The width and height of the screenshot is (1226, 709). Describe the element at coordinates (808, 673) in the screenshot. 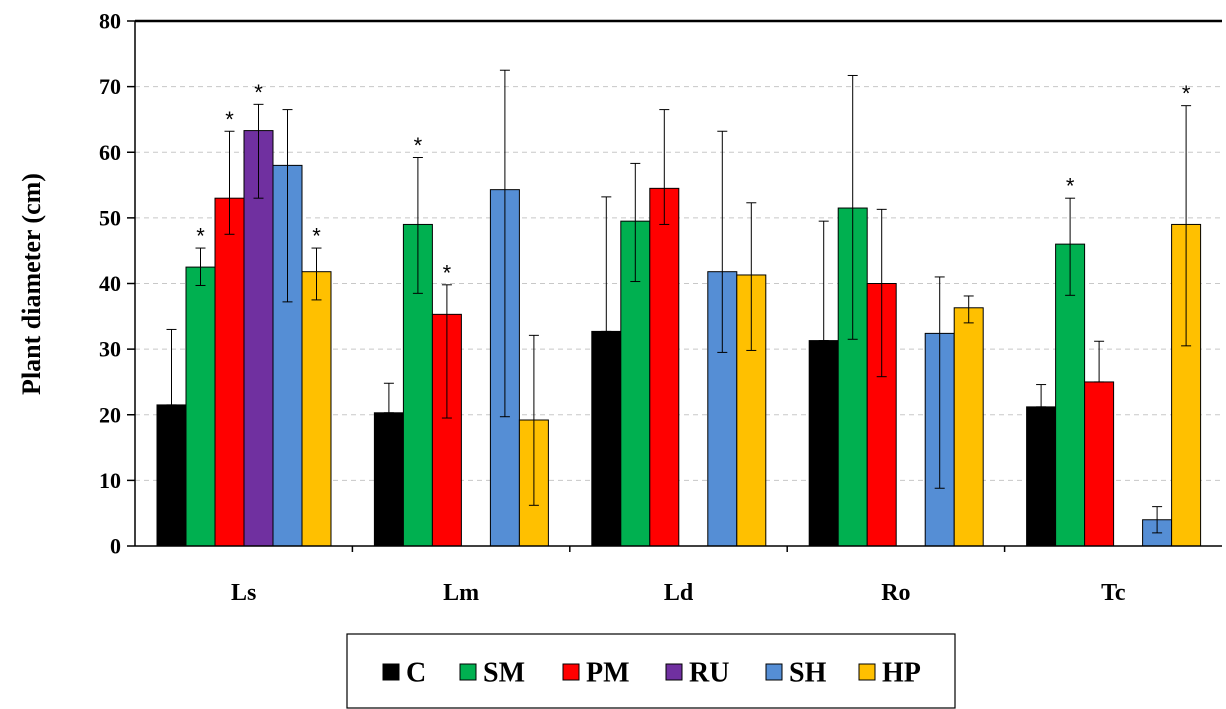

I see `legend-label-SH: SH` at that location.